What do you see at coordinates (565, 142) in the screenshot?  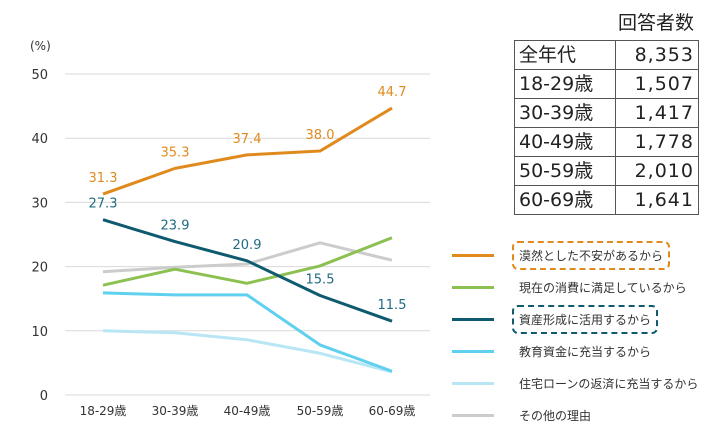 I see `age-group: 40-49歳` at bounding box center [565, 142].